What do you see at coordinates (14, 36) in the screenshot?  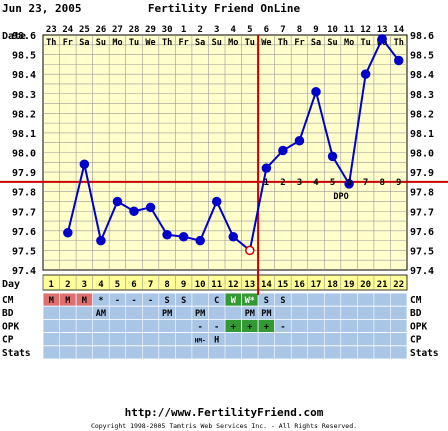 I see `date-row-label: Date` at bounding box center [14, 36].